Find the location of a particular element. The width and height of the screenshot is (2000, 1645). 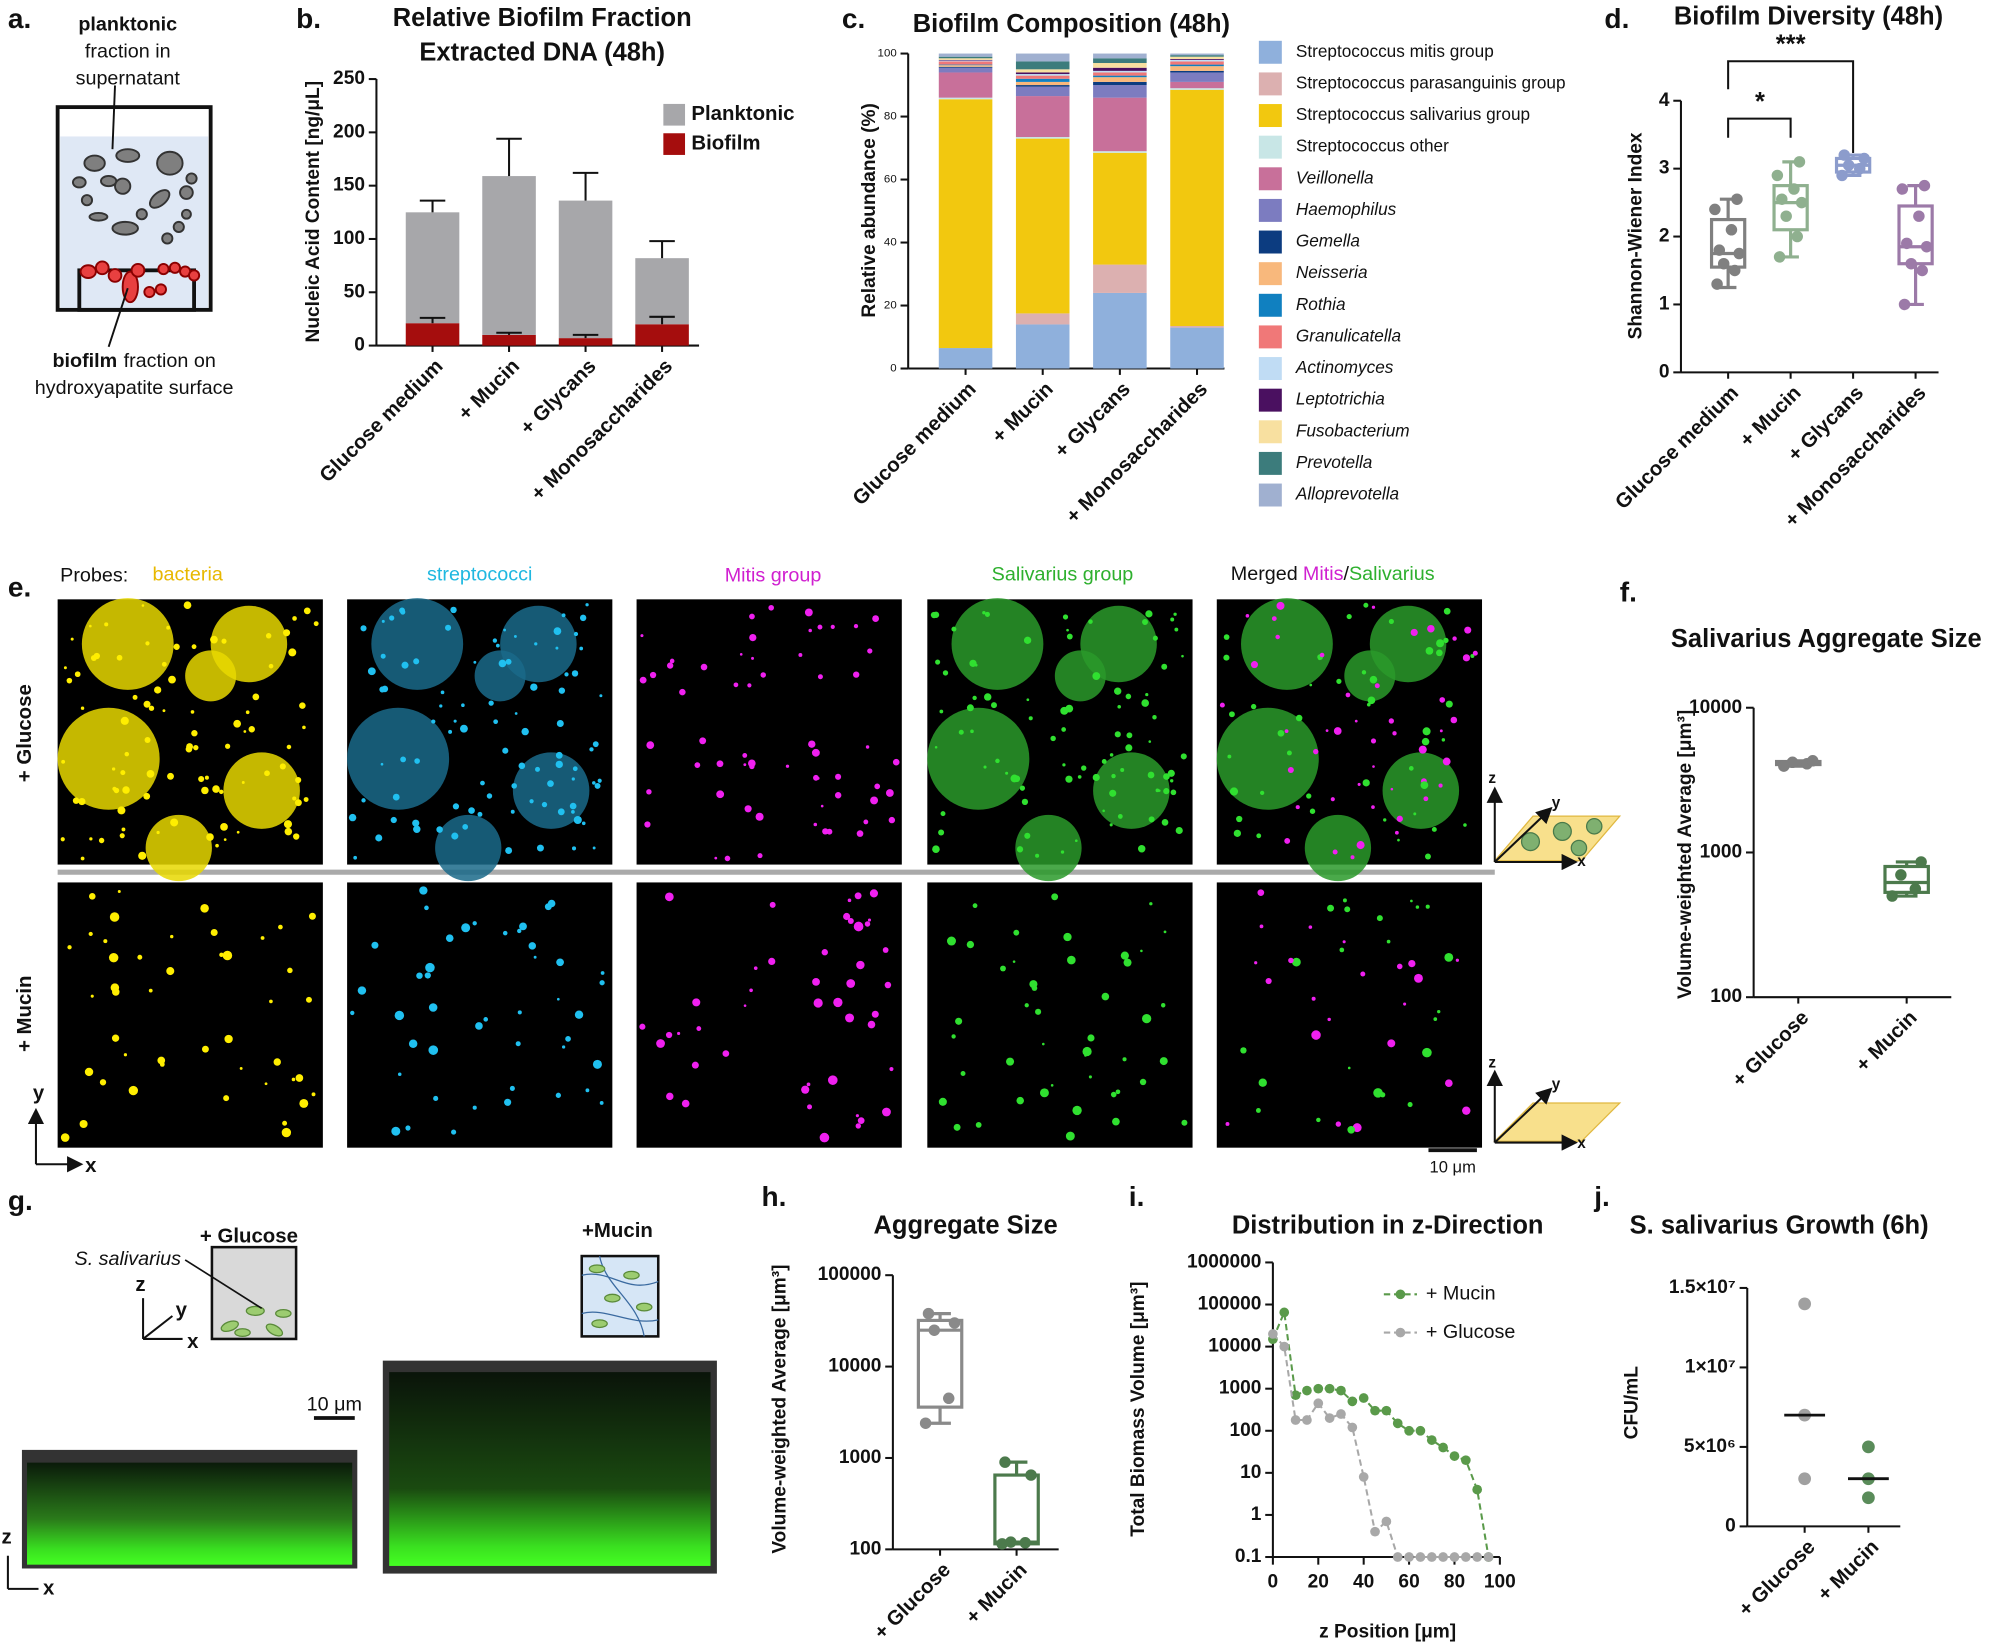

y-tick-label: 40 is located at coordinates (890, 243).